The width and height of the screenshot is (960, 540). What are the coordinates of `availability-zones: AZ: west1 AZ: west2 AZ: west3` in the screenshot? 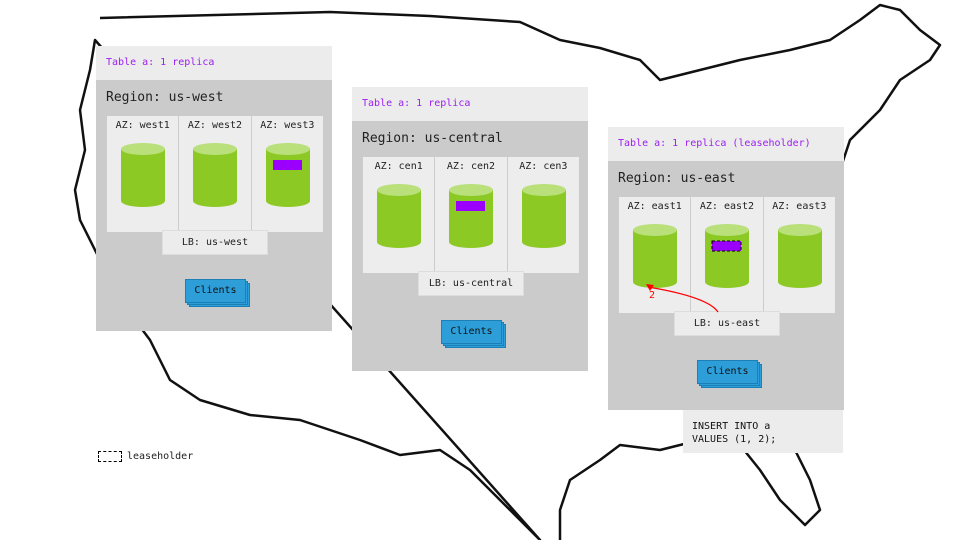 It's located at (215, 174).